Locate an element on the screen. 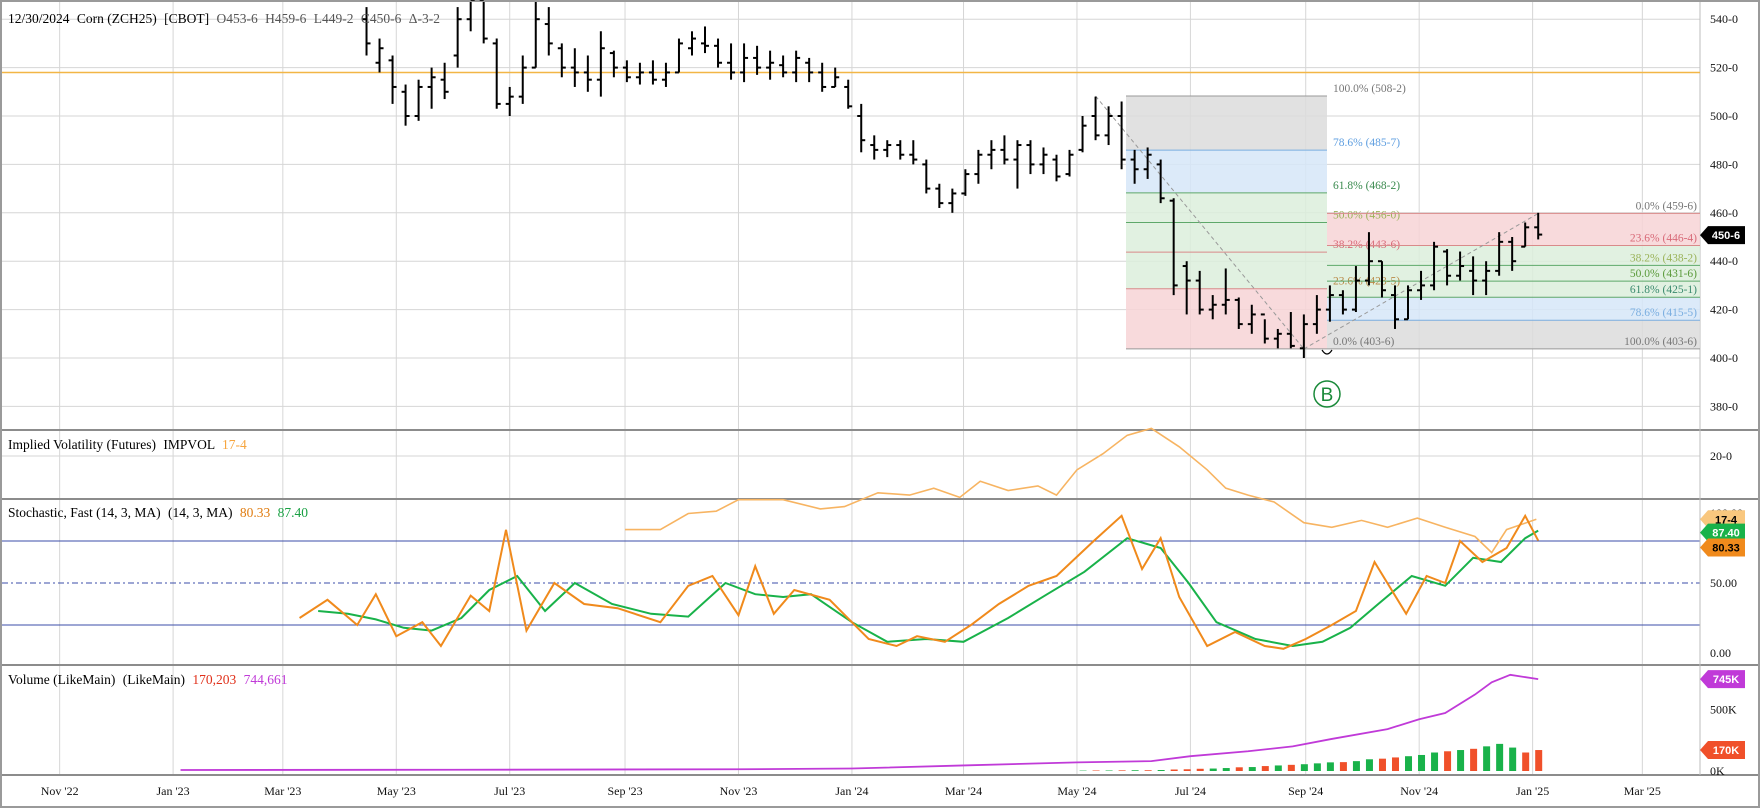 The image size is (1760, 808). b-marker-label: B is located at coordinates (1327, 395).